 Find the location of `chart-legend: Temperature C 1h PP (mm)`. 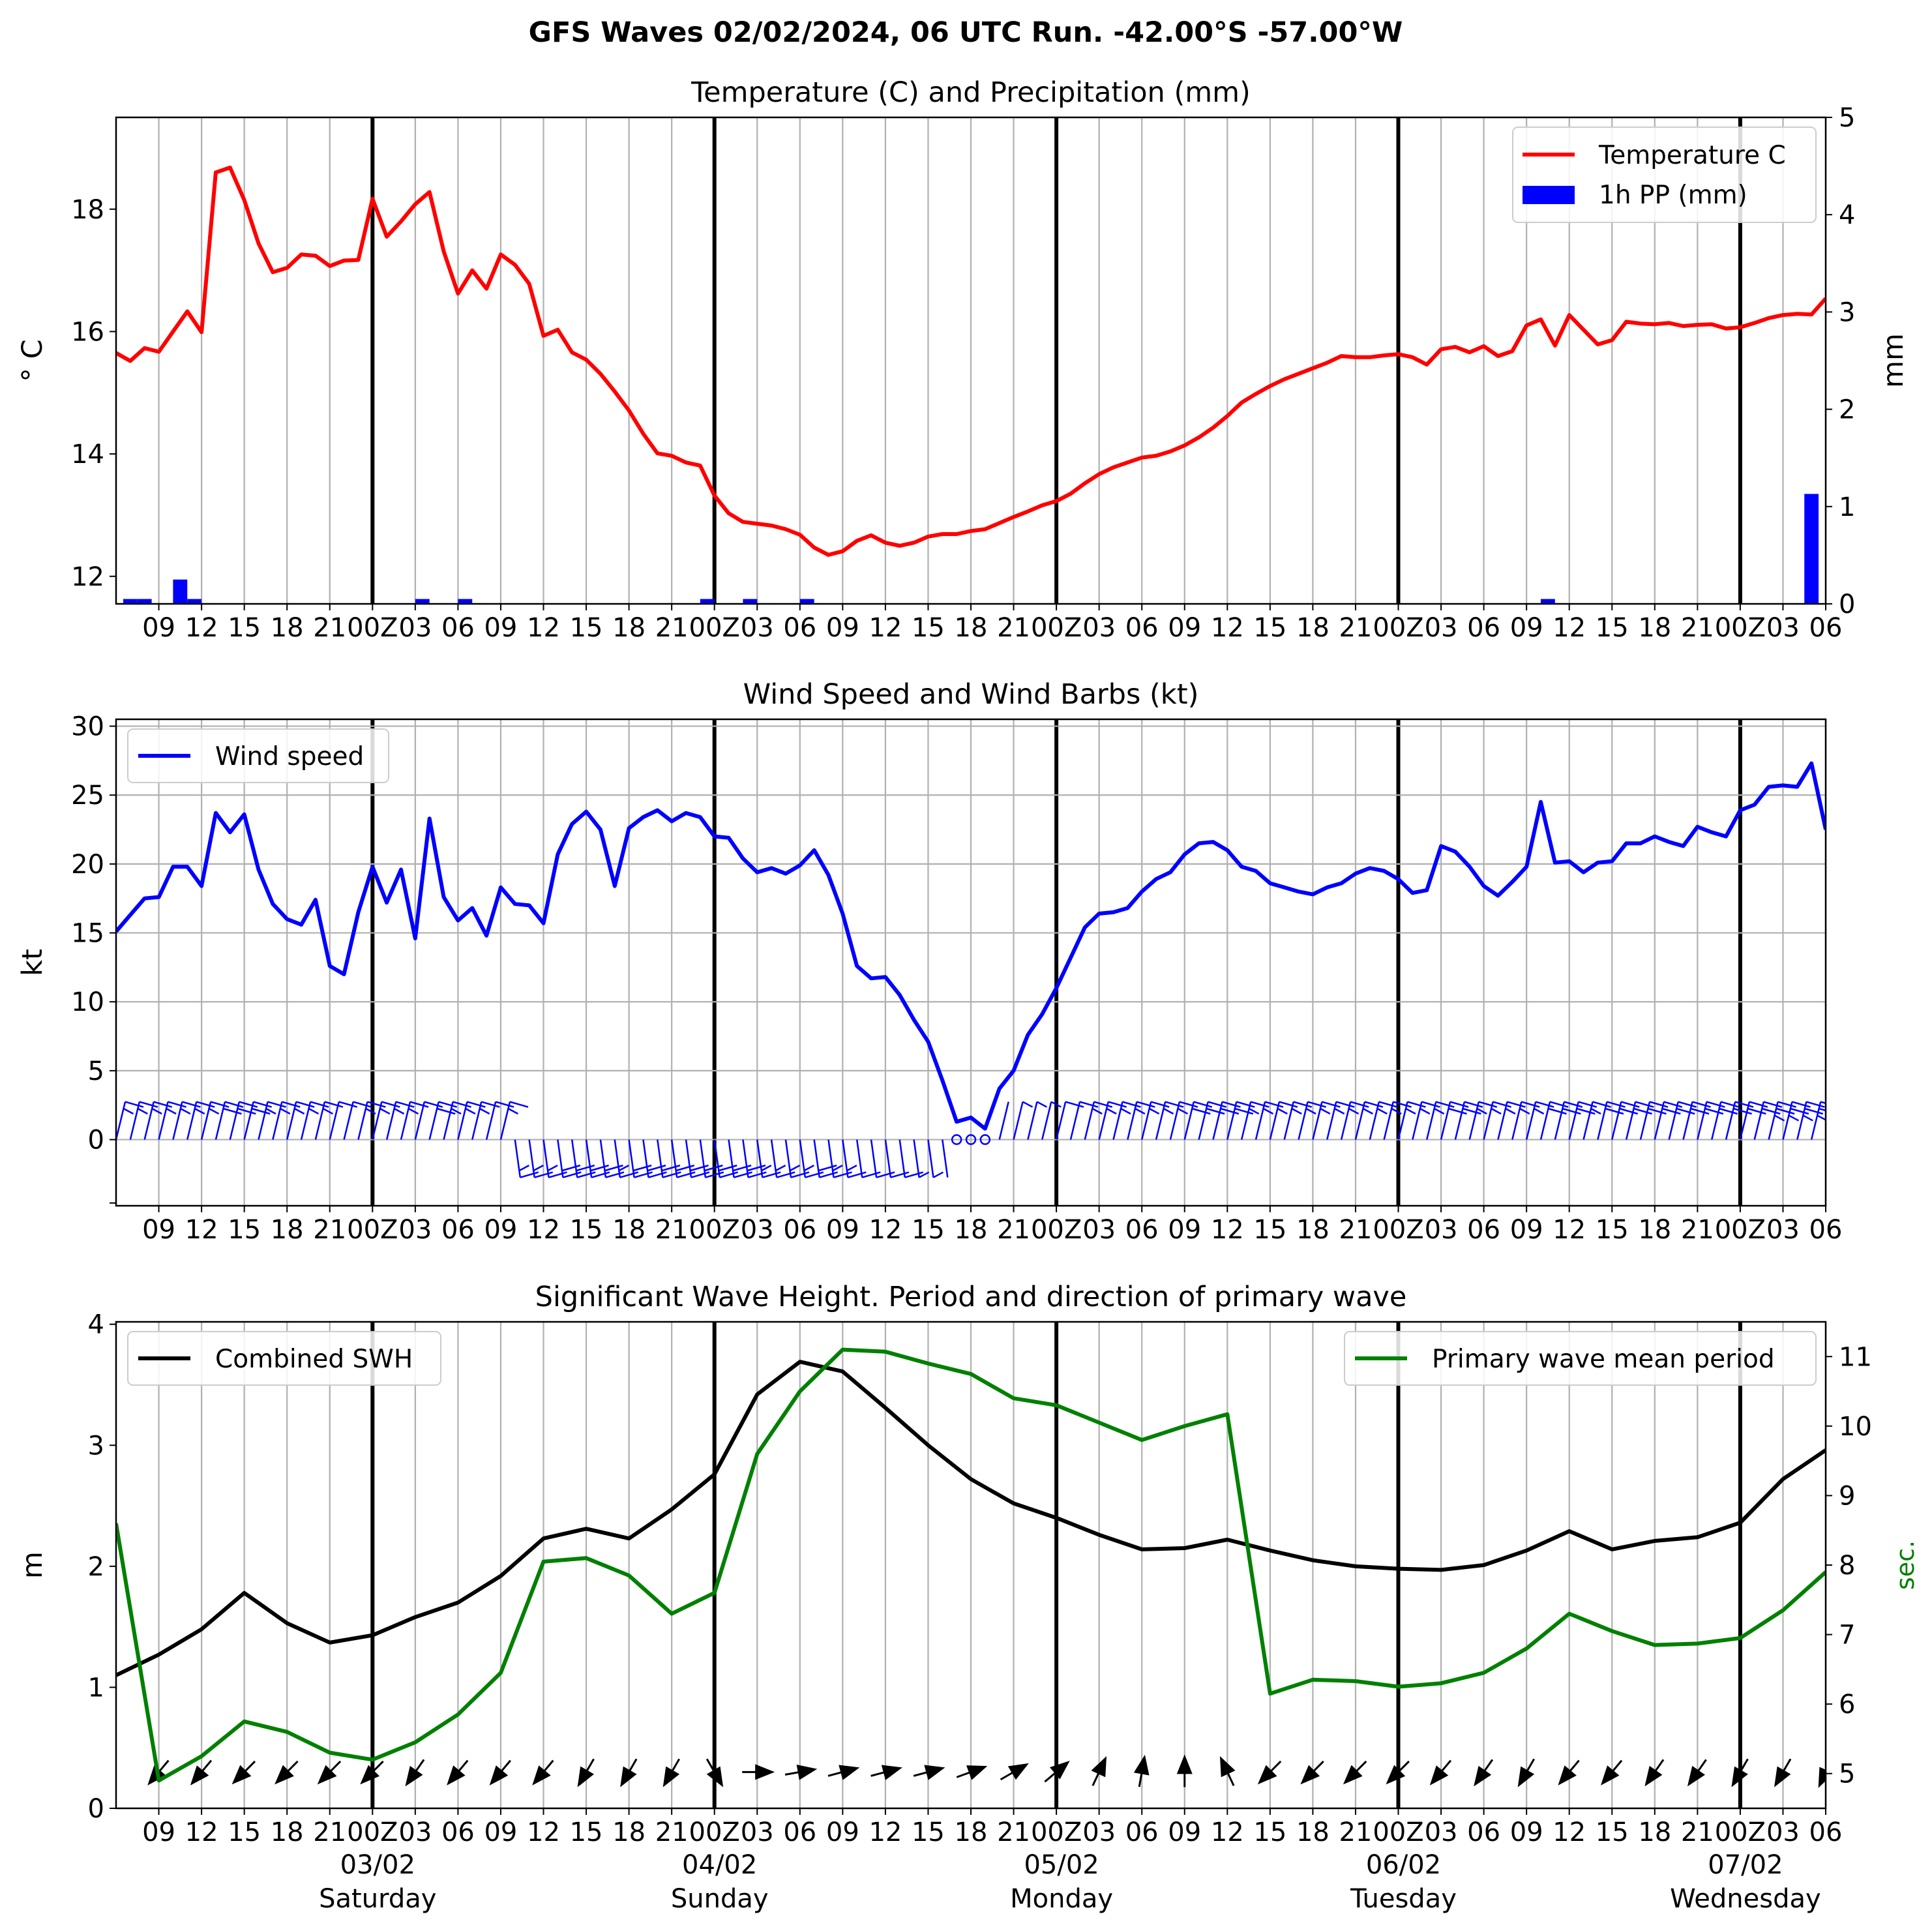

chart-legend: Temperature C 1h PP (mm) is located at coordinates (1664, 175).